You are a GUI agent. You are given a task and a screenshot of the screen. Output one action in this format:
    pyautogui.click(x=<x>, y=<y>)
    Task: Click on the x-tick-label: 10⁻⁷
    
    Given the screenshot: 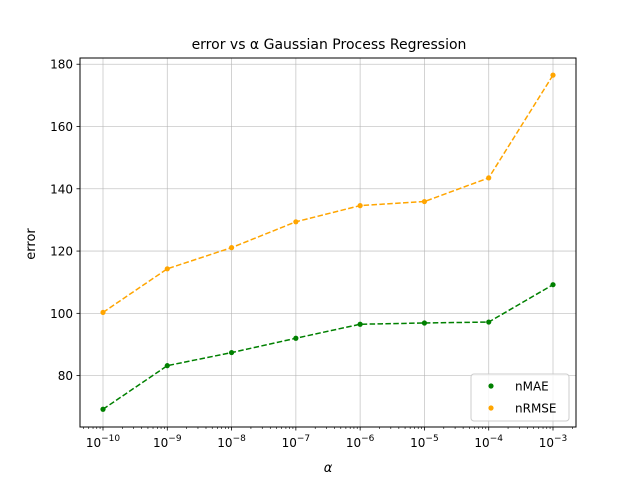 What is the action you would take?
    pyautogui.click(x=296, y=442)
    